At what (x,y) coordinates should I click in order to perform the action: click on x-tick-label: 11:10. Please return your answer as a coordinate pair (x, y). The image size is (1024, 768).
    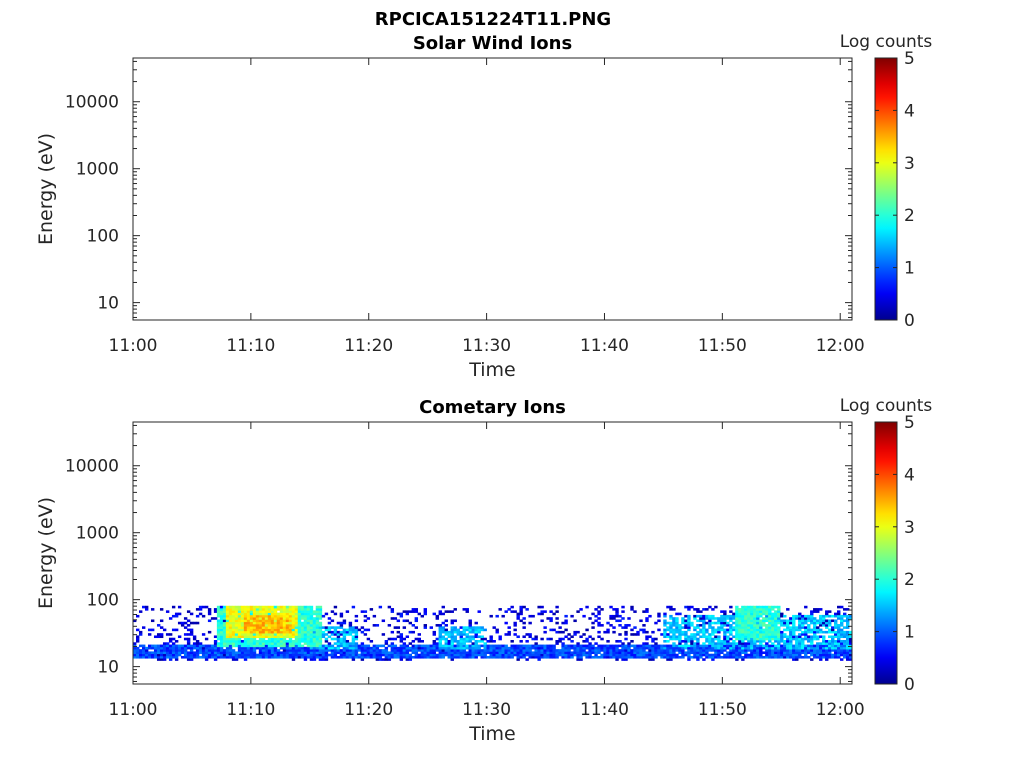
    Looking at the image, I should click on (250, 346).